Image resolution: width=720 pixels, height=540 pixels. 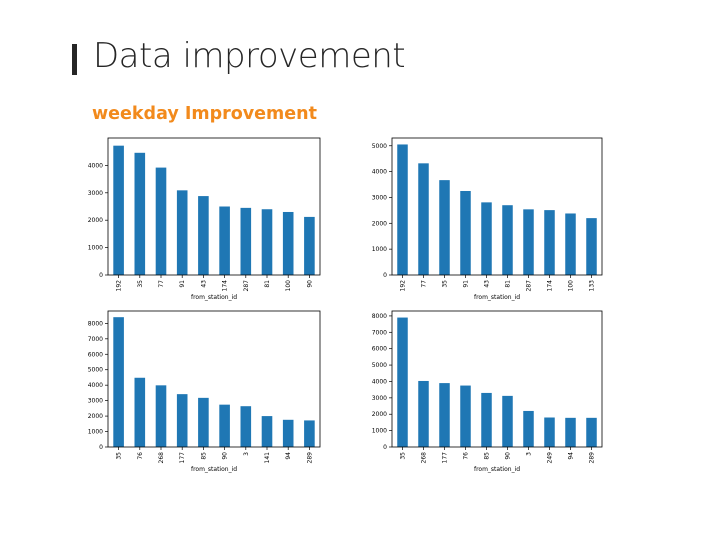 What do you see at coordinates (161, 458) in the screenshot?
I see `x-tick-label: 268` at bounding box center [161, 458].